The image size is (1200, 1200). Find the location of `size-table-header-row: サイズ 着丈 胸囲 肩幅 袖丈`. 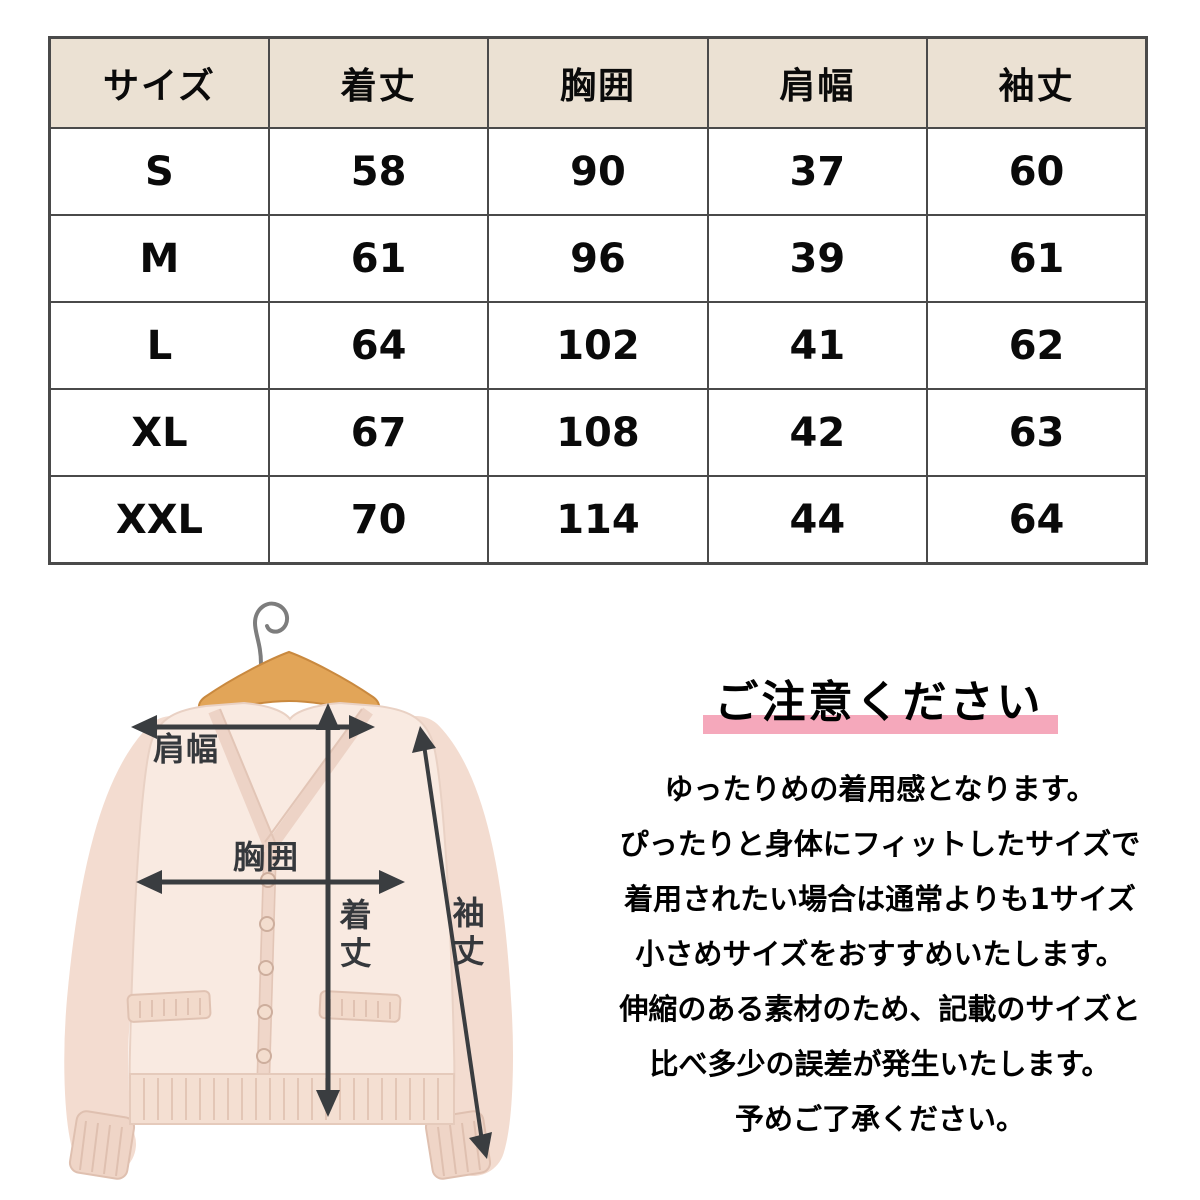

size-table-header-row: サイズ 着丈 胸囲 肩幅 袖丈 is located at coordinates (598, 82).